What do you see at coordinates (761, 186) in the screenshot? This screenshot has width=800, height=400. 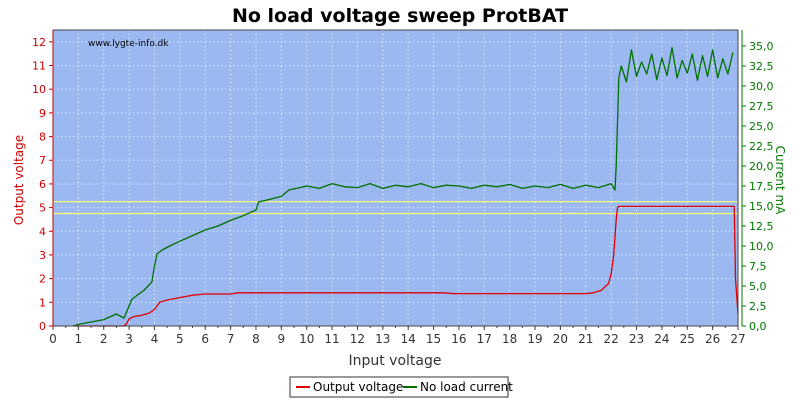 I see `y-right-tick-label: 17,5` at bounding box center [761, 186].